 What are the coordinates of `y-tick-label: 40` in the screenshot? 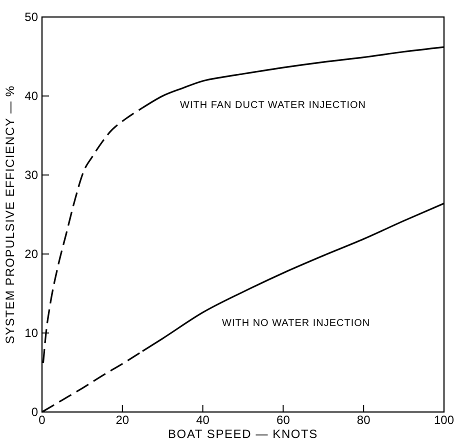 It's located at (31, 96).